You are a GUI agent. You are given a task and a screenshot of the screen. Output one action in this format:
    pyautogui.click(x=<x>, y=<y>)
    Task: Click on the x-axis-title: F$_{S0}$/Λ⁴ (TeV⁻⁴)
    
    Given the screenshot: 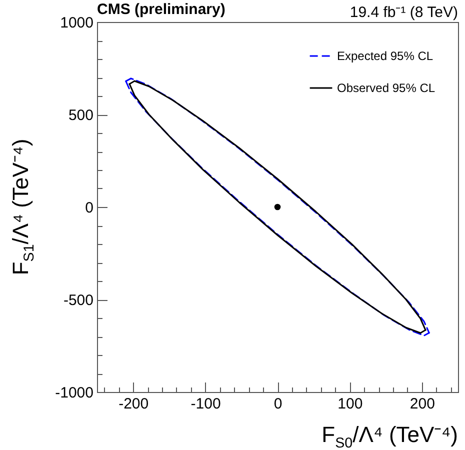 What is the action you would take?
    pyautogui.click(x=390, y=435)
    